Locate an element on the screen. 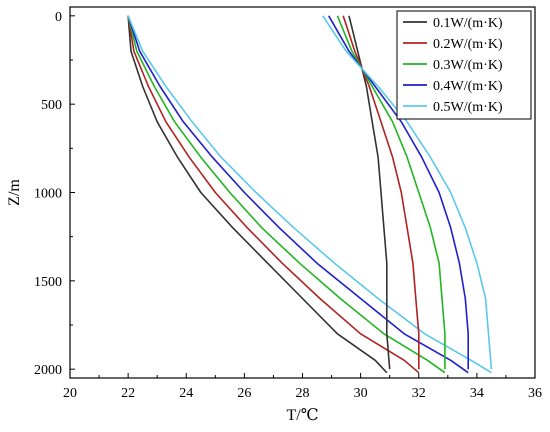  legend-label: 0.4W/(m·K) is located at coordinates (468, 86).